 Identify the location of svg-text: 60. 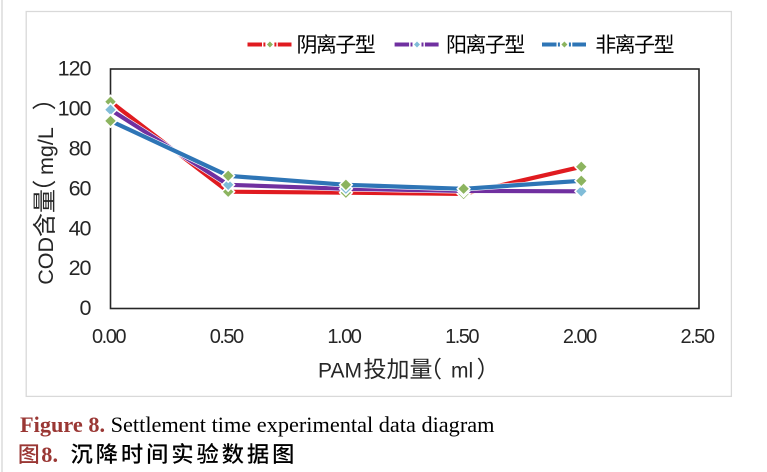
(80, 188).